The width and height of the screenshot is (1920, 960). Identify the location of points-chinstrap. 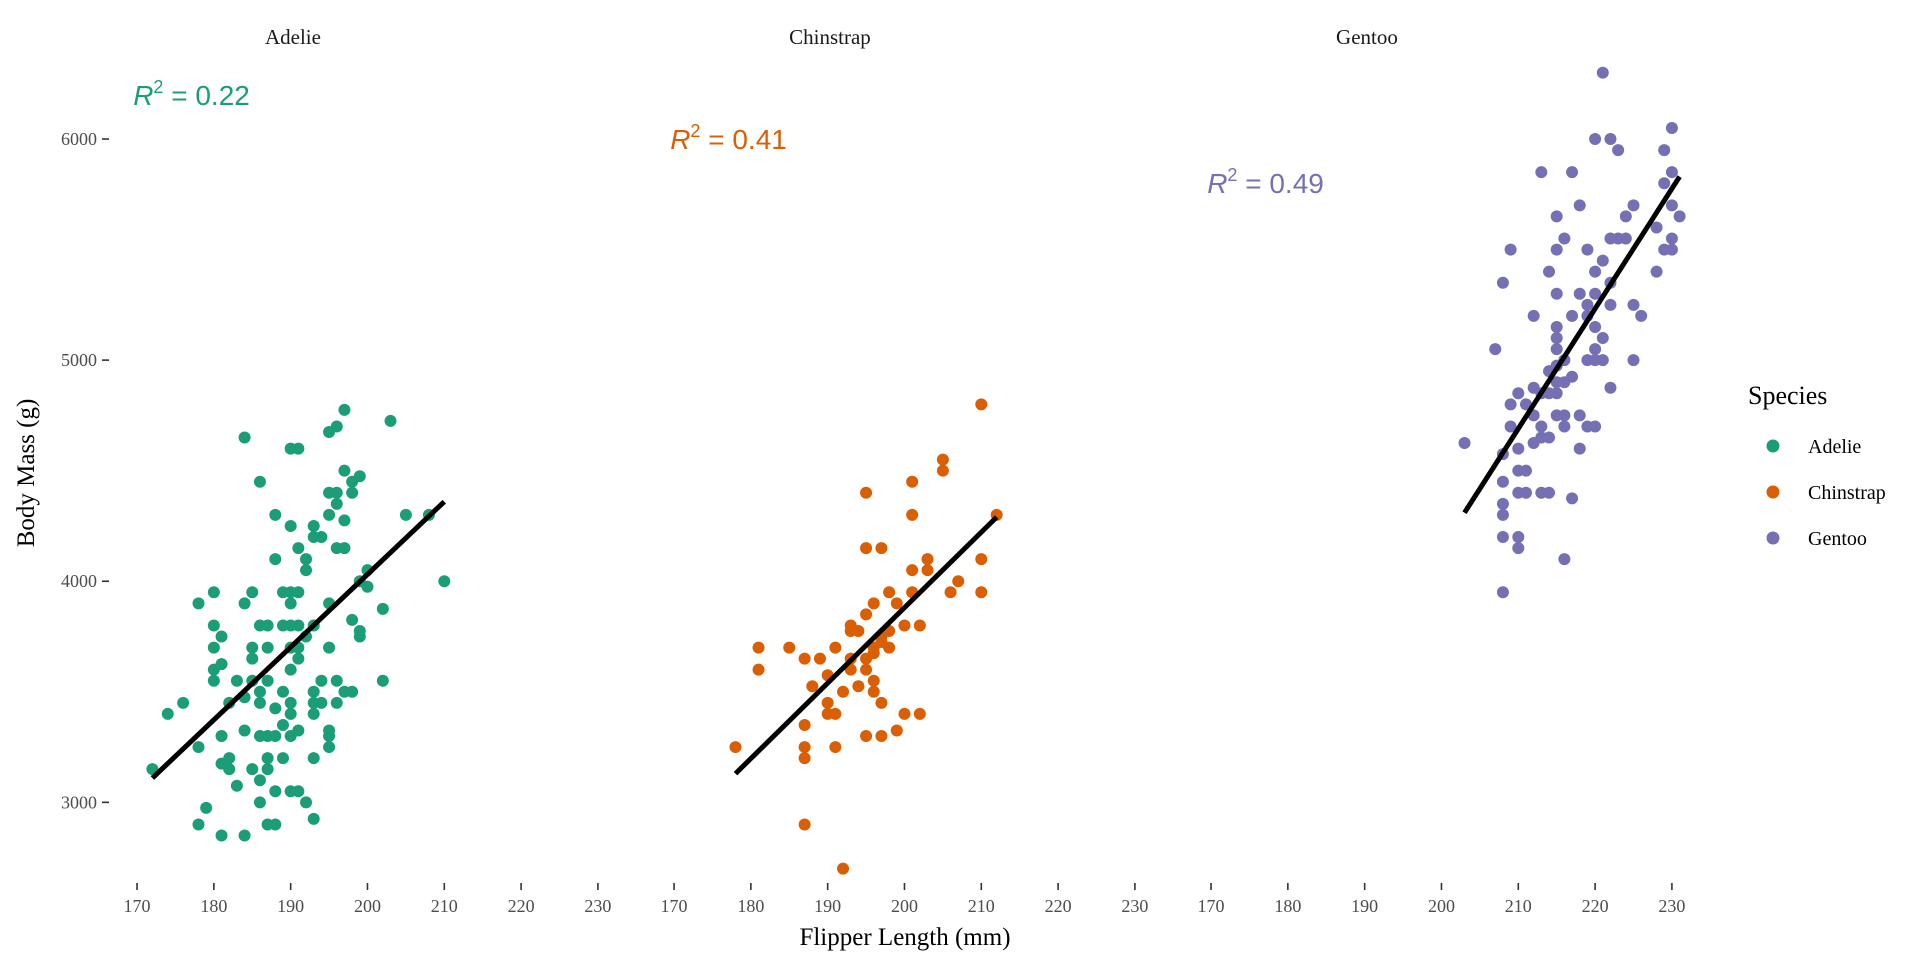
(866, 636).